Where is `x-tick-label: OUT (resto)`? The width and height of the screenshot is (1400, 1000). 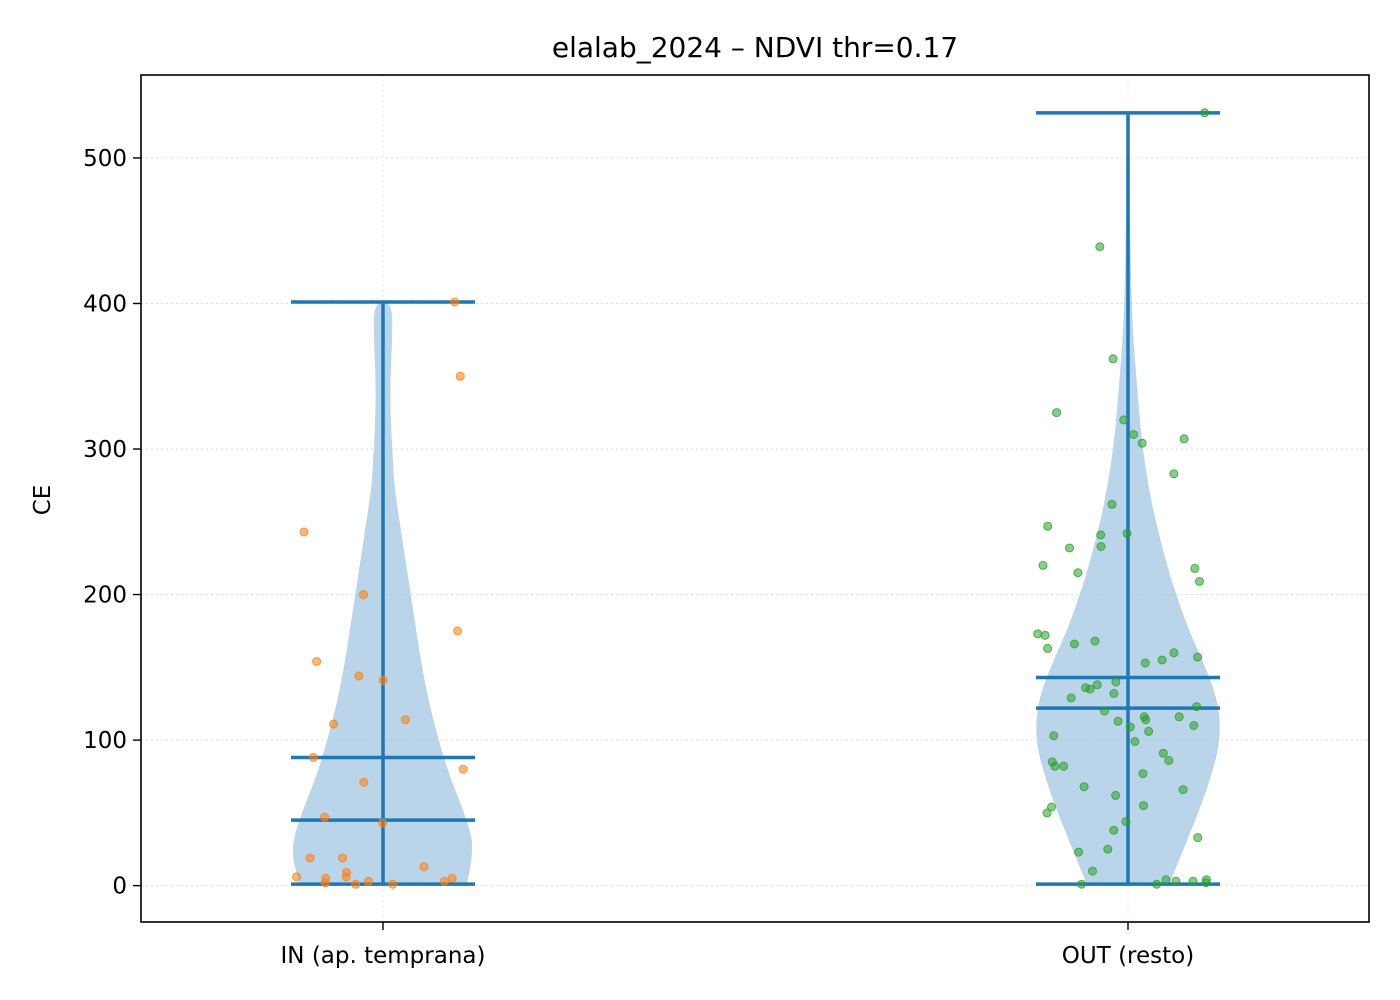 x-tick-label: OUT (resto) is located at coordinates (1128, 956).